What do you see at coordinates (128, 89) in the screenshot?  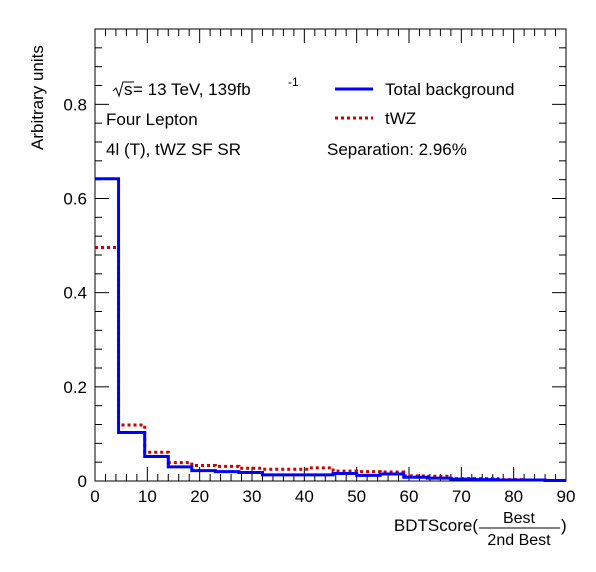 I see `energy-label-s: s` at bounding box center [128, 89].